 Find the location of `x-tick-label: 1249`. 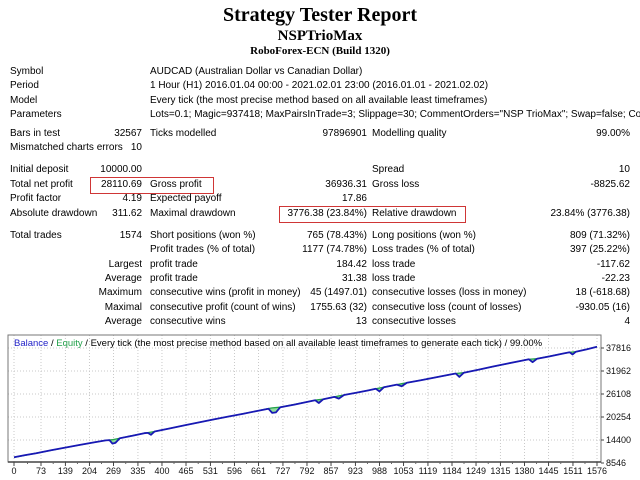

x-tick-label: 1249 is located at coordinates (476, 471).